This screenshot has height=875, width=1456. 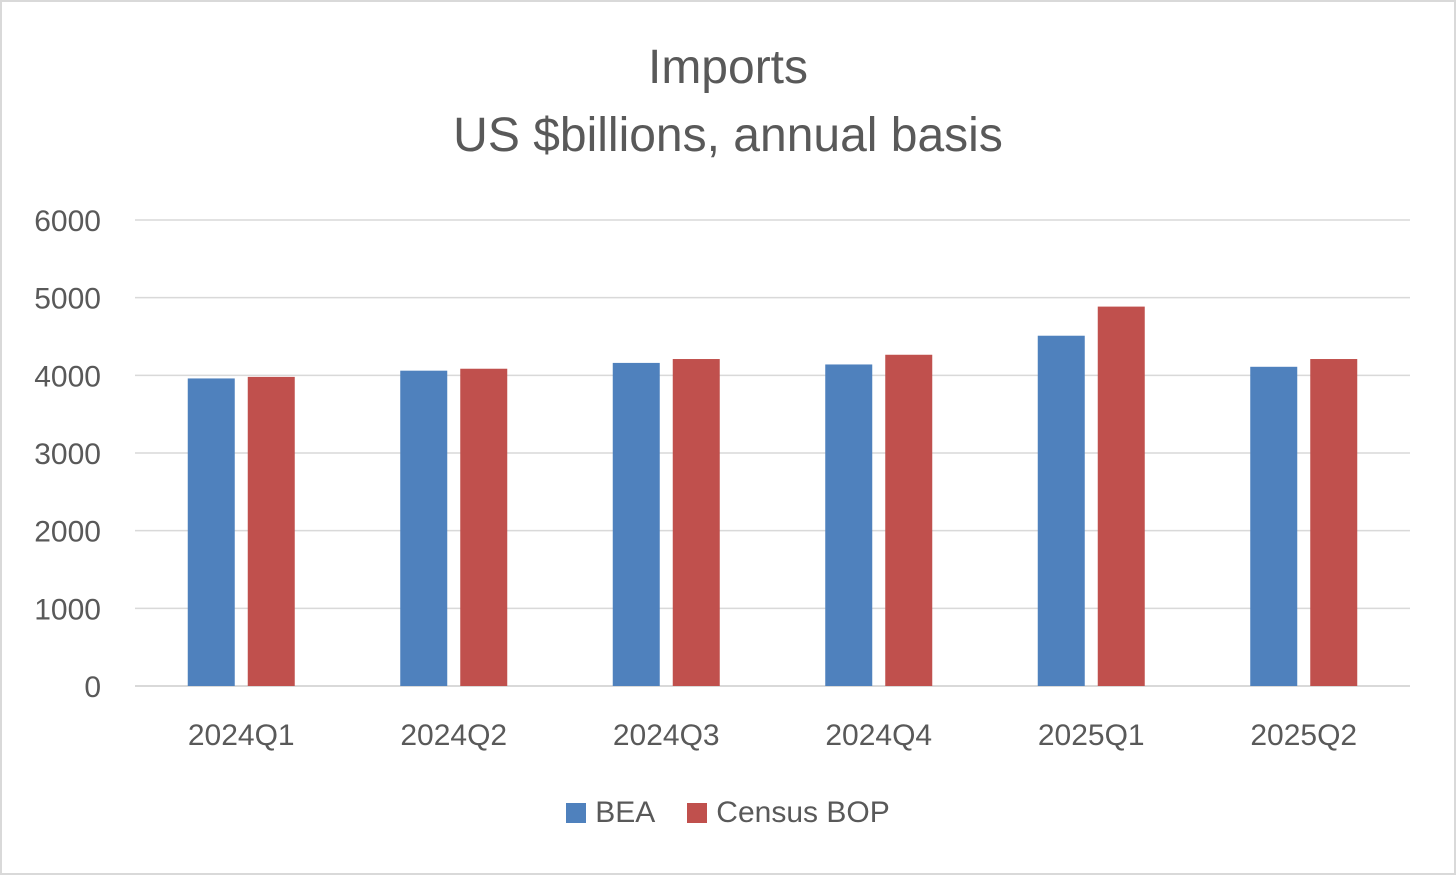 What do you see at coordinates (696, 522) in the screenshot?
I see `bar-census-bop-2024q3` at bounding box center [696, 522].